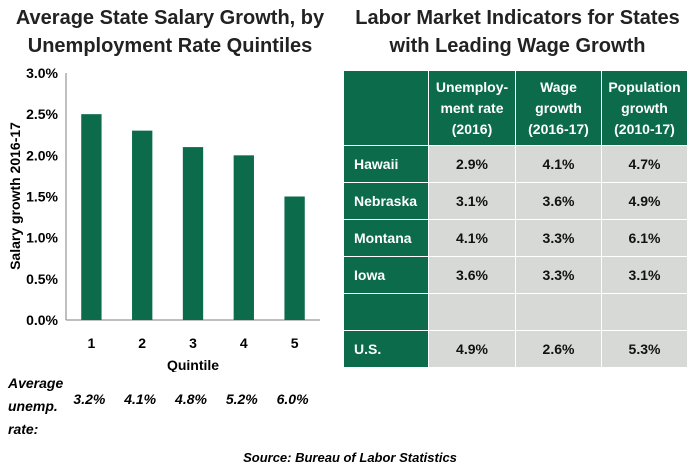 This screenshot has width=700, height=470. Describe the element at coordinates (42, 155) in the screenshot. I see `y-tick-label: 2.0%` at that location.